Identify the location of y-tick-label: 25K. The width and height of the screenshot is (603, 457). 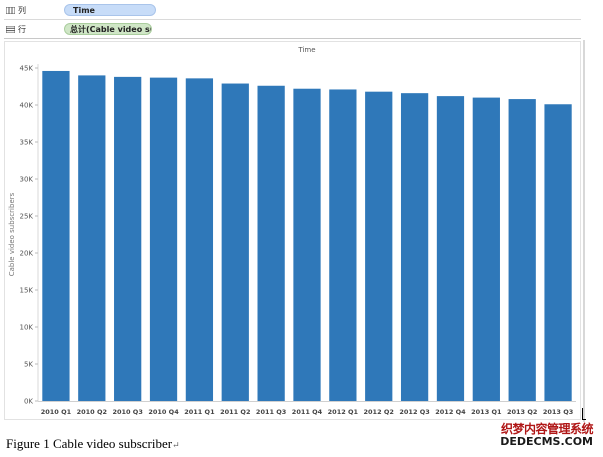
(27, 217).